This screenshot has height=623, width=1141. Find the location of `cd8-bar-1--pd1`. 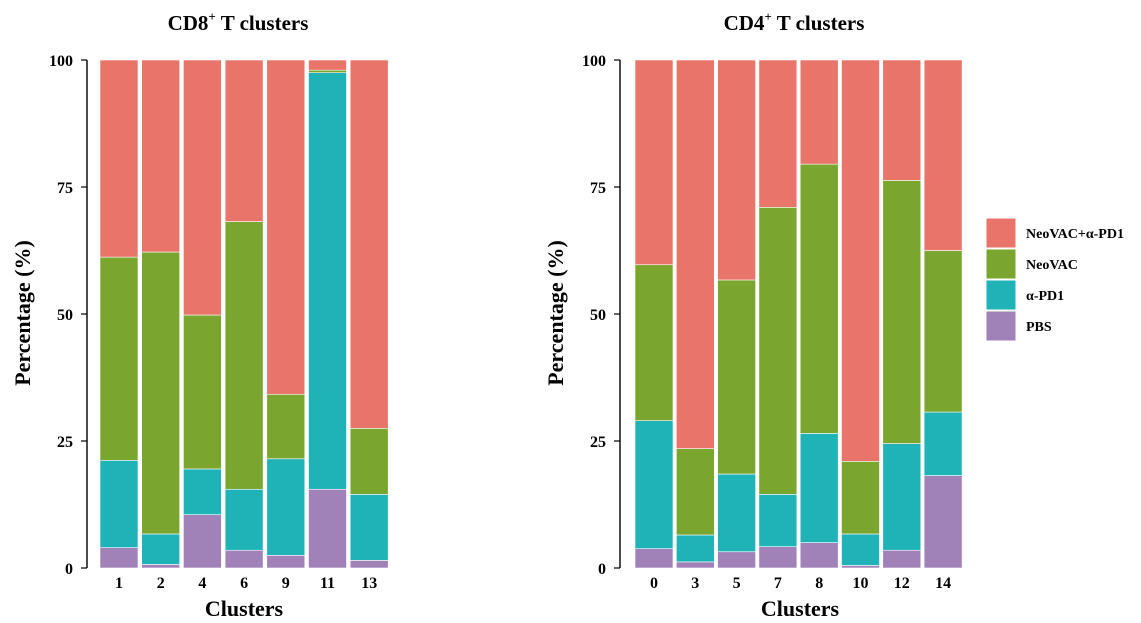

cd8-bar-1--pd1 is located at coordinates (119, 504).